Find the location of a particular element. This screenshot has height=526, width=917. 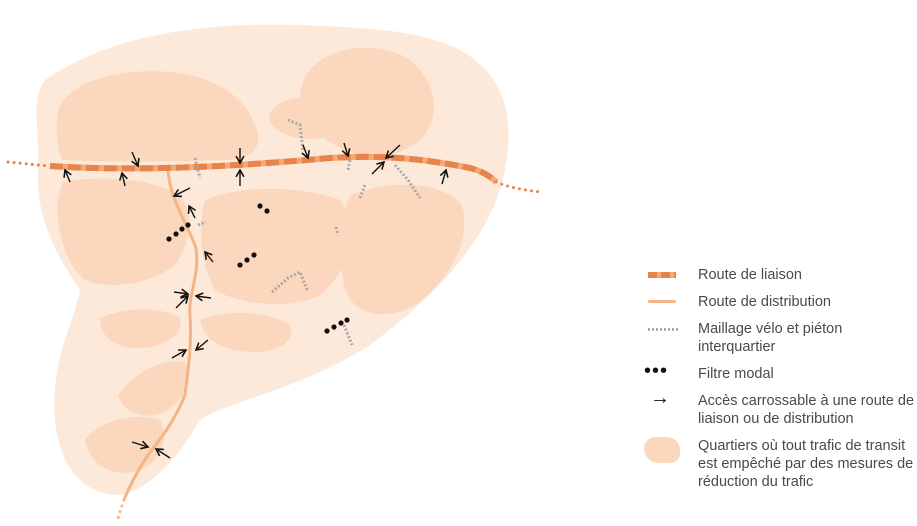

filtres-modaux is located at coordinates (258, 268).